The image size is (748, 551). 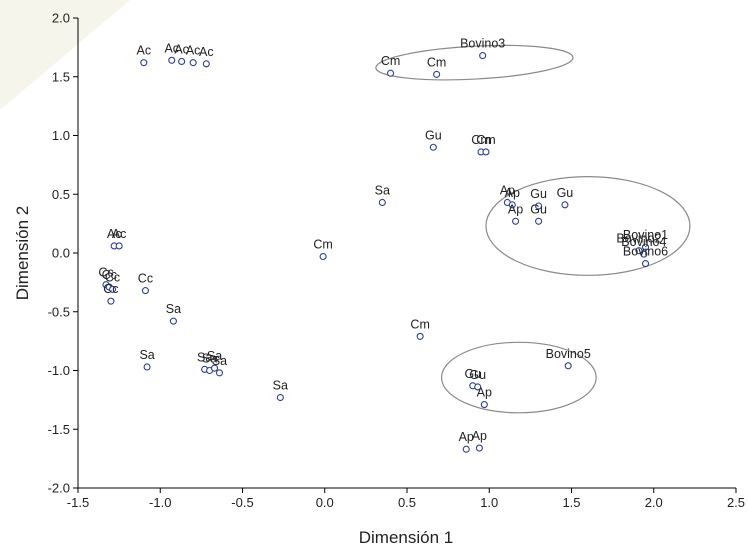 What do you see at coordinates (736, 502) in the screenshot?
I see `x-tick-label: 2.5` at bounding box center [736, 502].